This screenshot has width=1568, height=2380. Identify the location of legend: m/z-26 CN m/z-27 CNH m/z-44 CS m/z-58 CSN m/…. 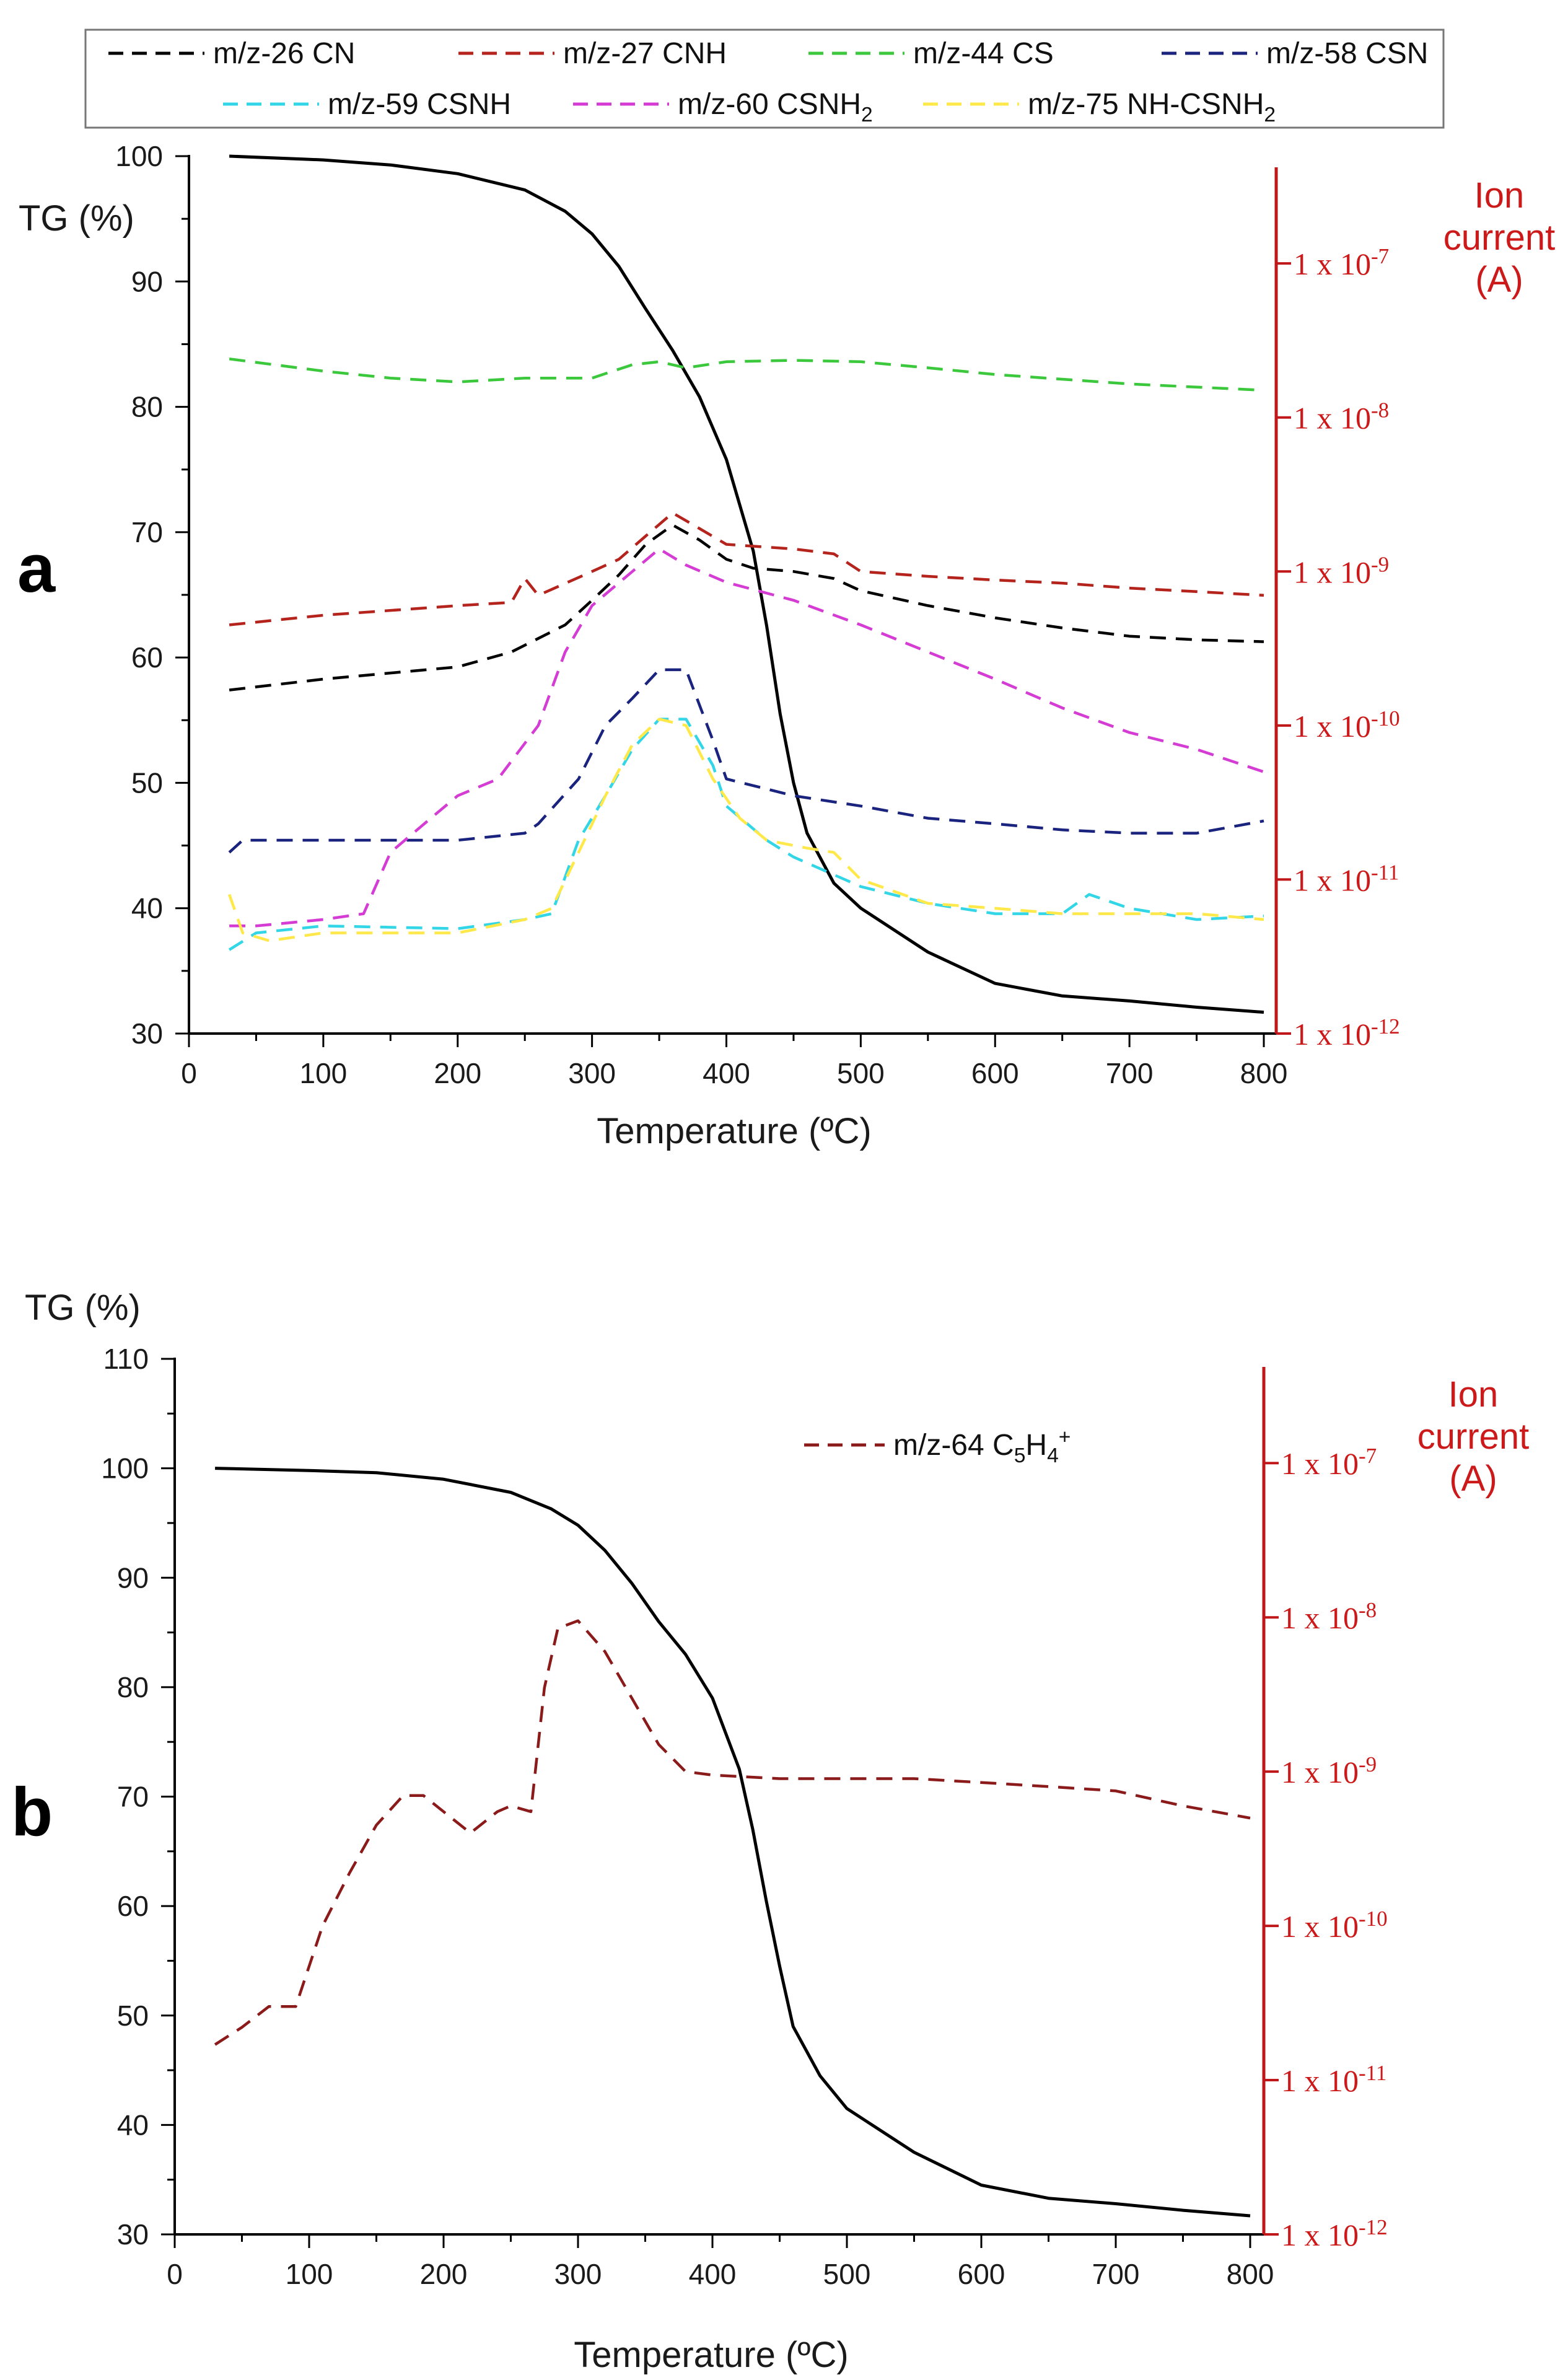
(768, 81).